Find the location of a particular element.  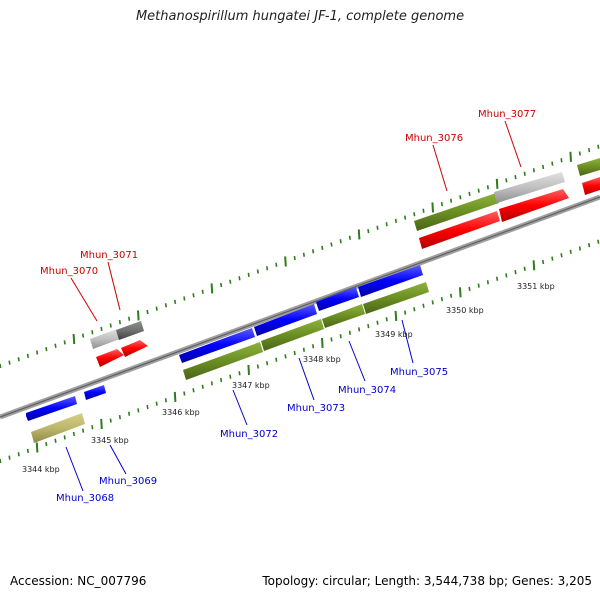

gene-label-mhun-3070: Mhun_3070 is located at coordinates (69, 271).